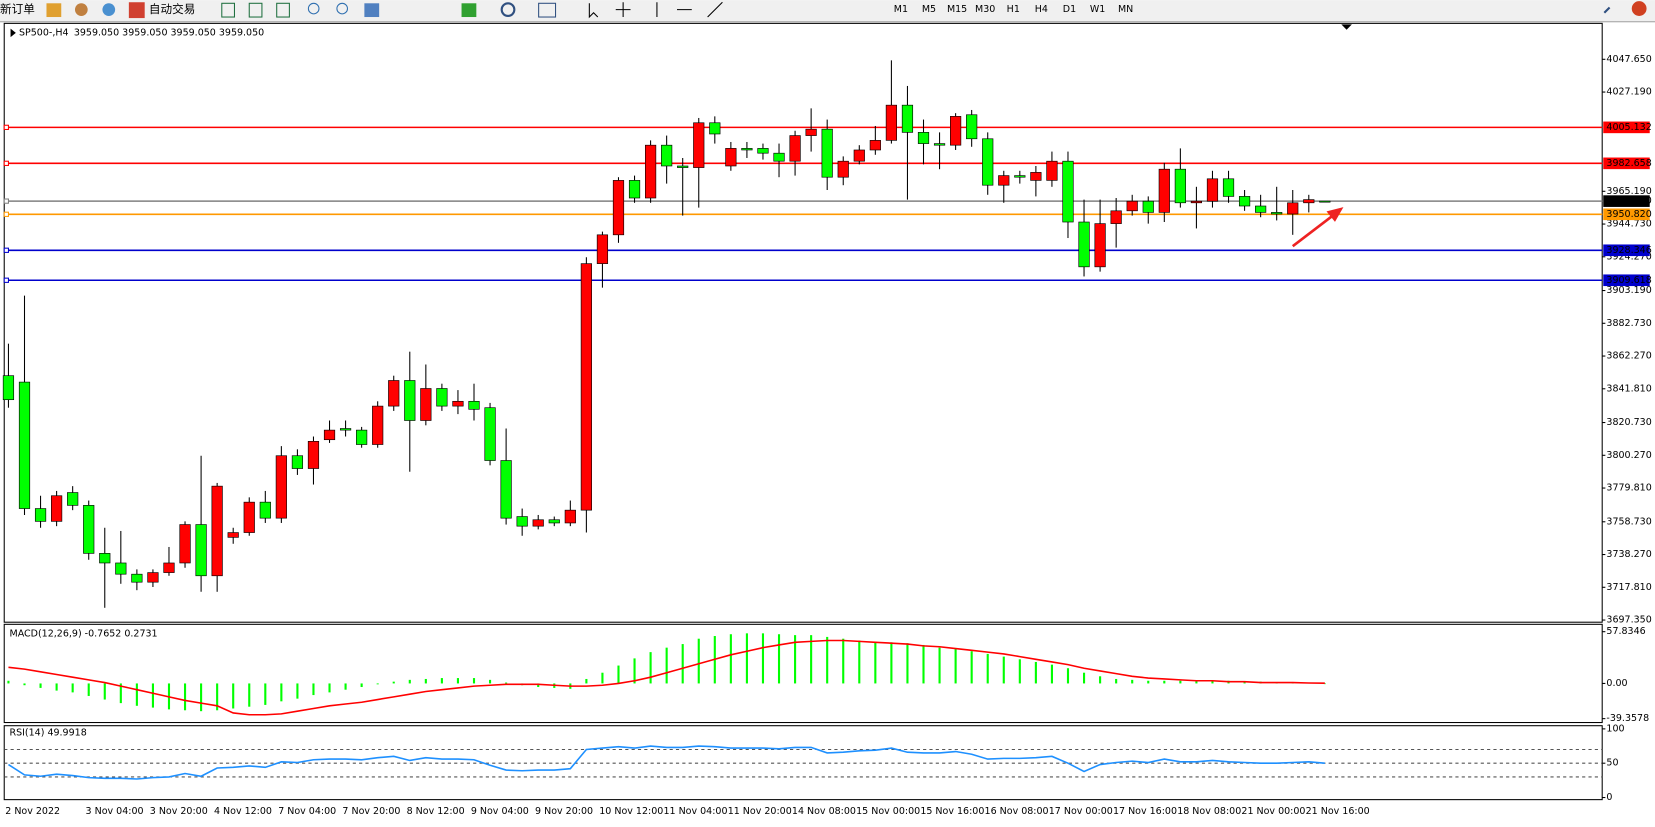 This screenshot has width=1655, height=827. I want to click on y-tick-label: 3697.350, so click(1628, 620).